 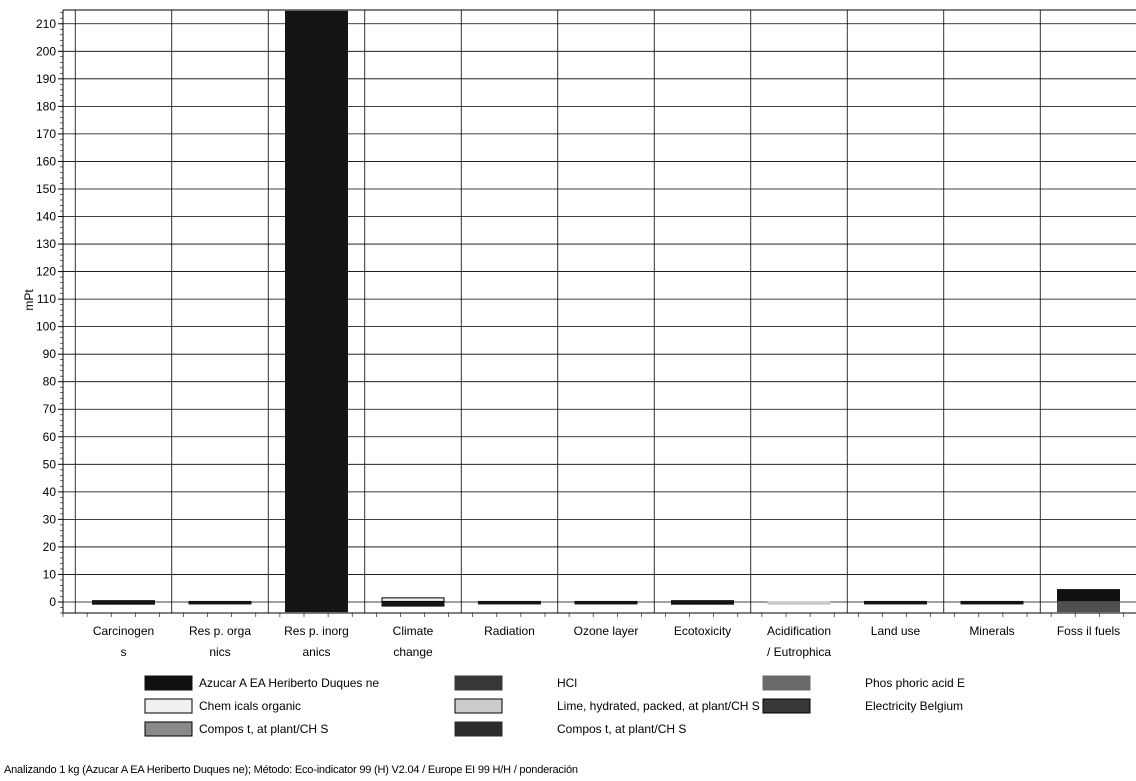 What do you see at coordinates (46, 51) in the screenshot?
I see `y-tick-label: 200` at bounding box center [46, 51].